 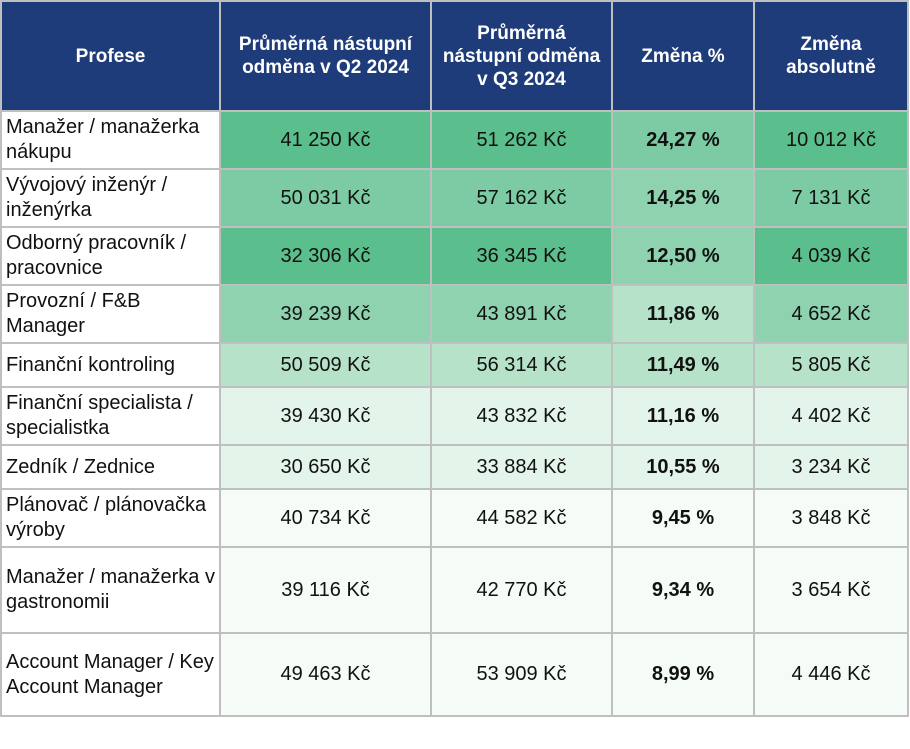 I want to click on cell-q2-salary: 50 509 Kč, so click(x=325, y=365).